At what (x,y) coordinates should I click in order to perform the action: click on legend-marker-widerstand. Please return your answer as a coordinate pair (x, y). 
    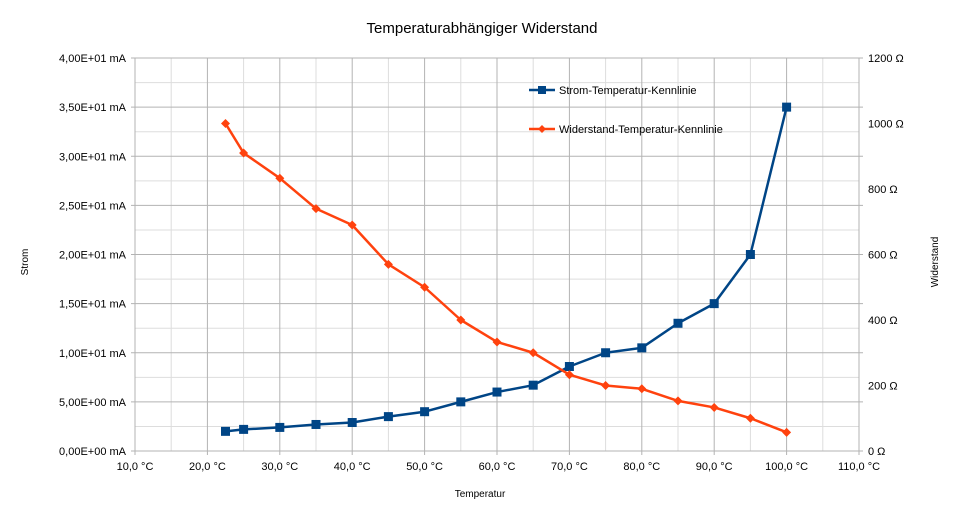
    Looking at the image, I should click on (542, 129).